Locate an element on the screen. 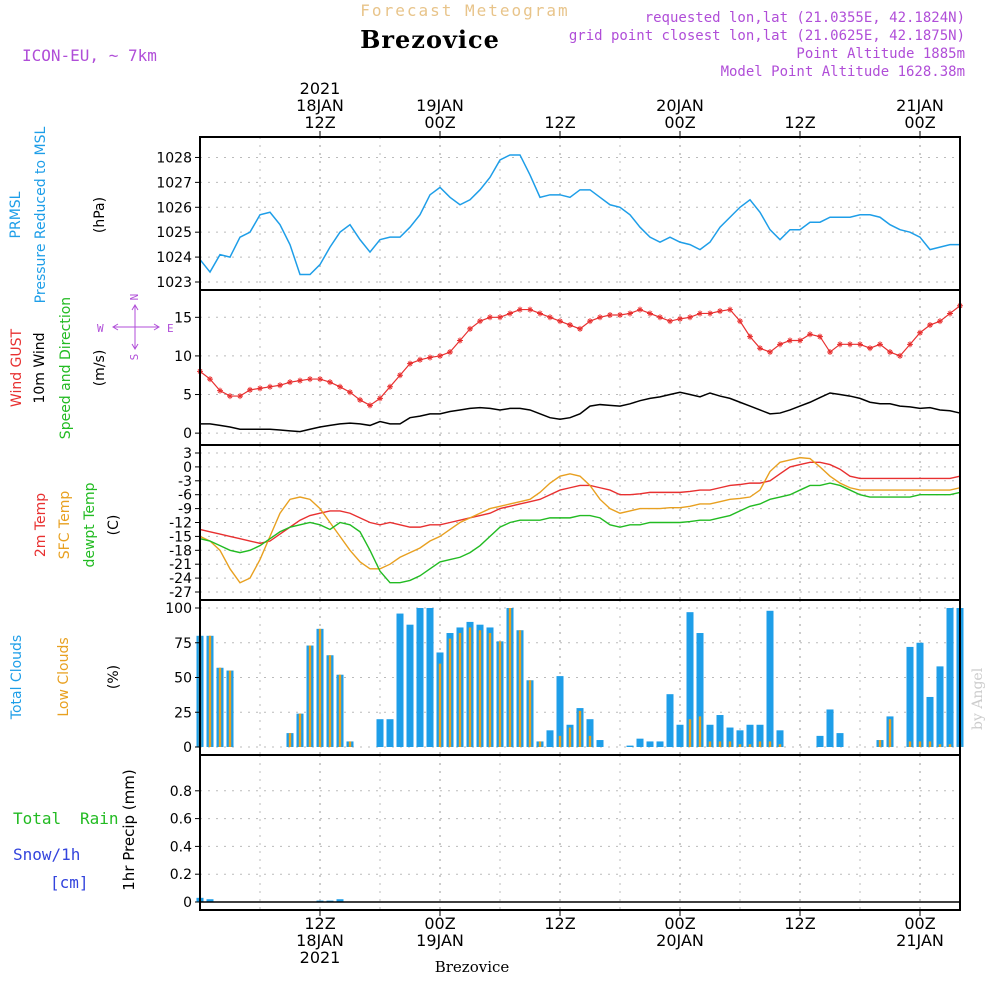 This screenshot has width=1000, height=1000. pressure-tick-label: 1027 is located at coordinates (174, 183).